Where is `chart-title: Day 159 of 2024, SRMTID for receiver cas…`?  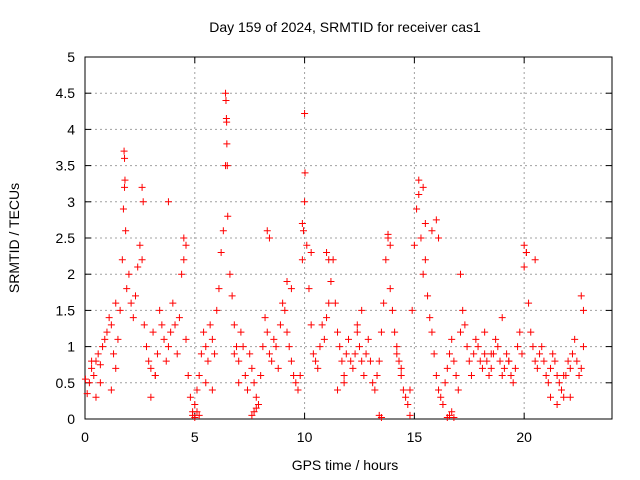 chart-title: Day 159 of 2024, SRMTID for receiver cas… is located at coordinates (345, 27).